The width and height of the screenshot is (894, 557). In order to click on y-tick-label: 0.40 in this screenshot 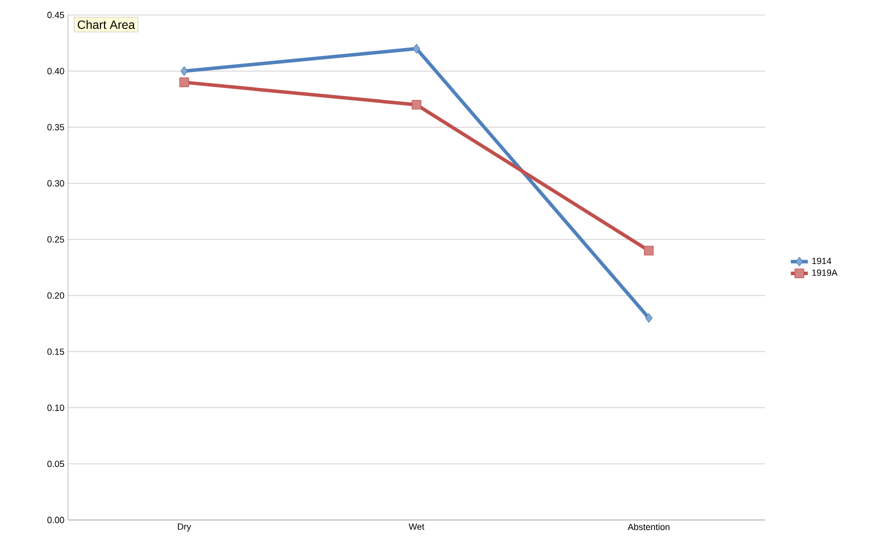, I will do `click(55, 71)`.